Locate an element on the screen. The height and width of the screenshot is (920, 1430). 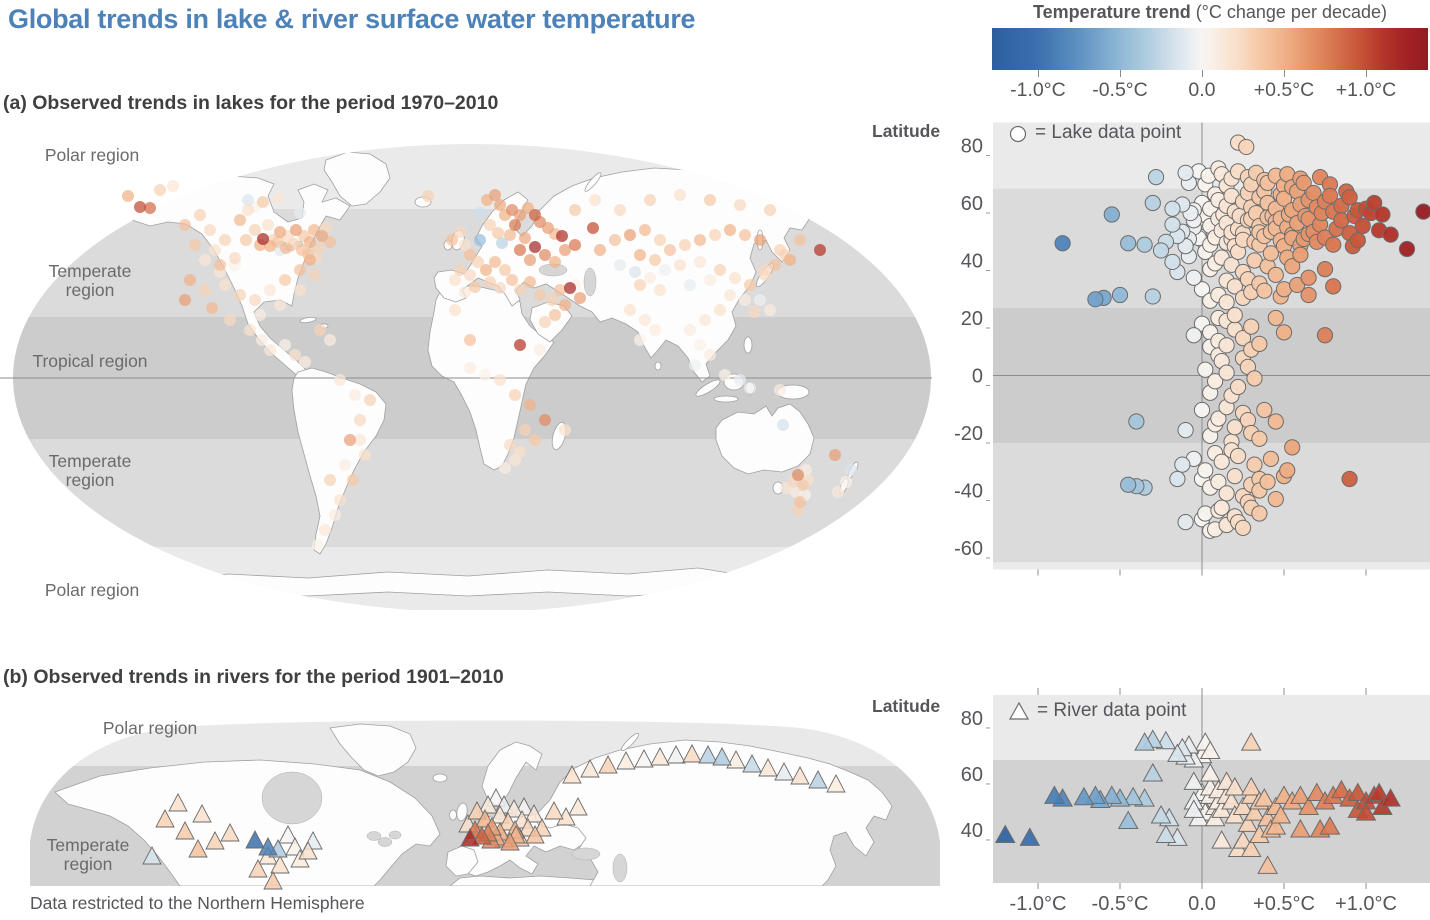
y-tick-label: 60 is located at coordinates (972, 775).